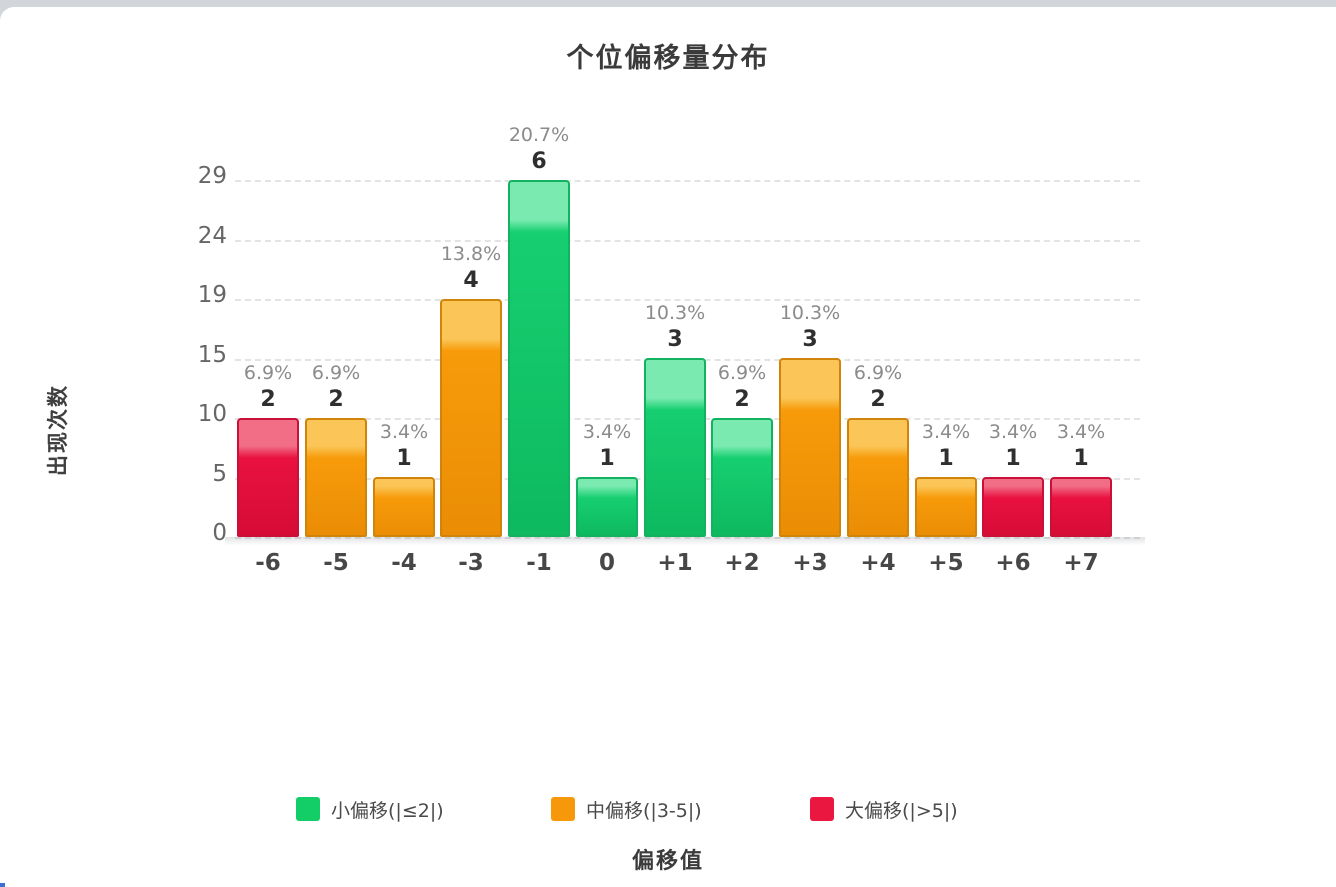 The height and width of the screenshot is (887, 1336). Describe the element at coordinates (471, 254) in the screenshot. I see `bar-percent-label: 13.8%` at that location.